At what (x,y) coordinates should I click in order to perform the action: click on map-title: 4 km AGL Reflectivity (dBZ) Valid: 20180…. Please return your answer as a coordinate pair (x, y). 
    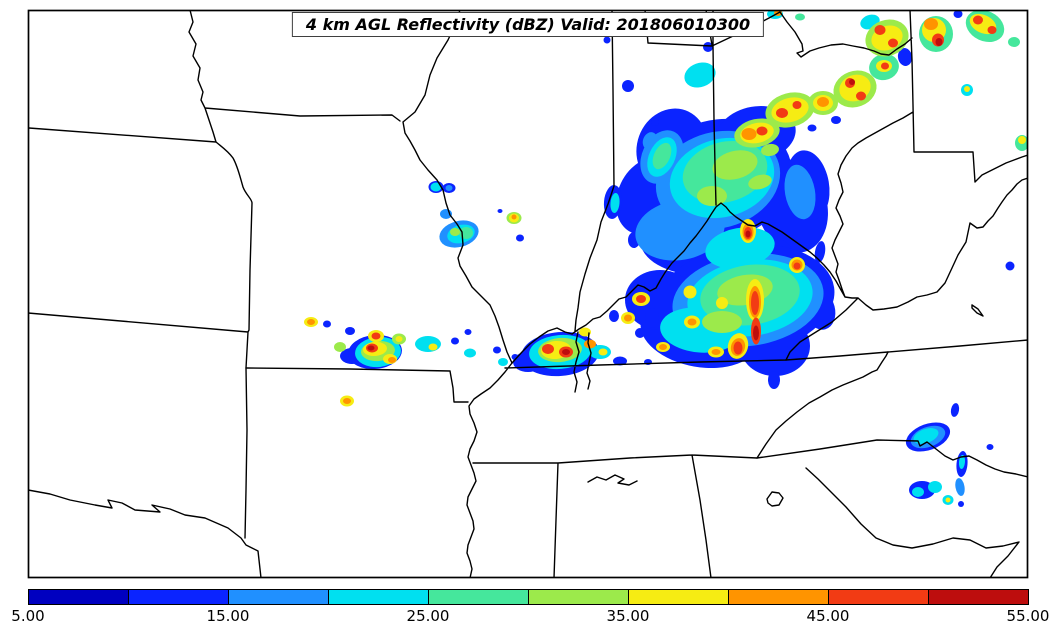
    Looking at the image, I should click on (528, 24).